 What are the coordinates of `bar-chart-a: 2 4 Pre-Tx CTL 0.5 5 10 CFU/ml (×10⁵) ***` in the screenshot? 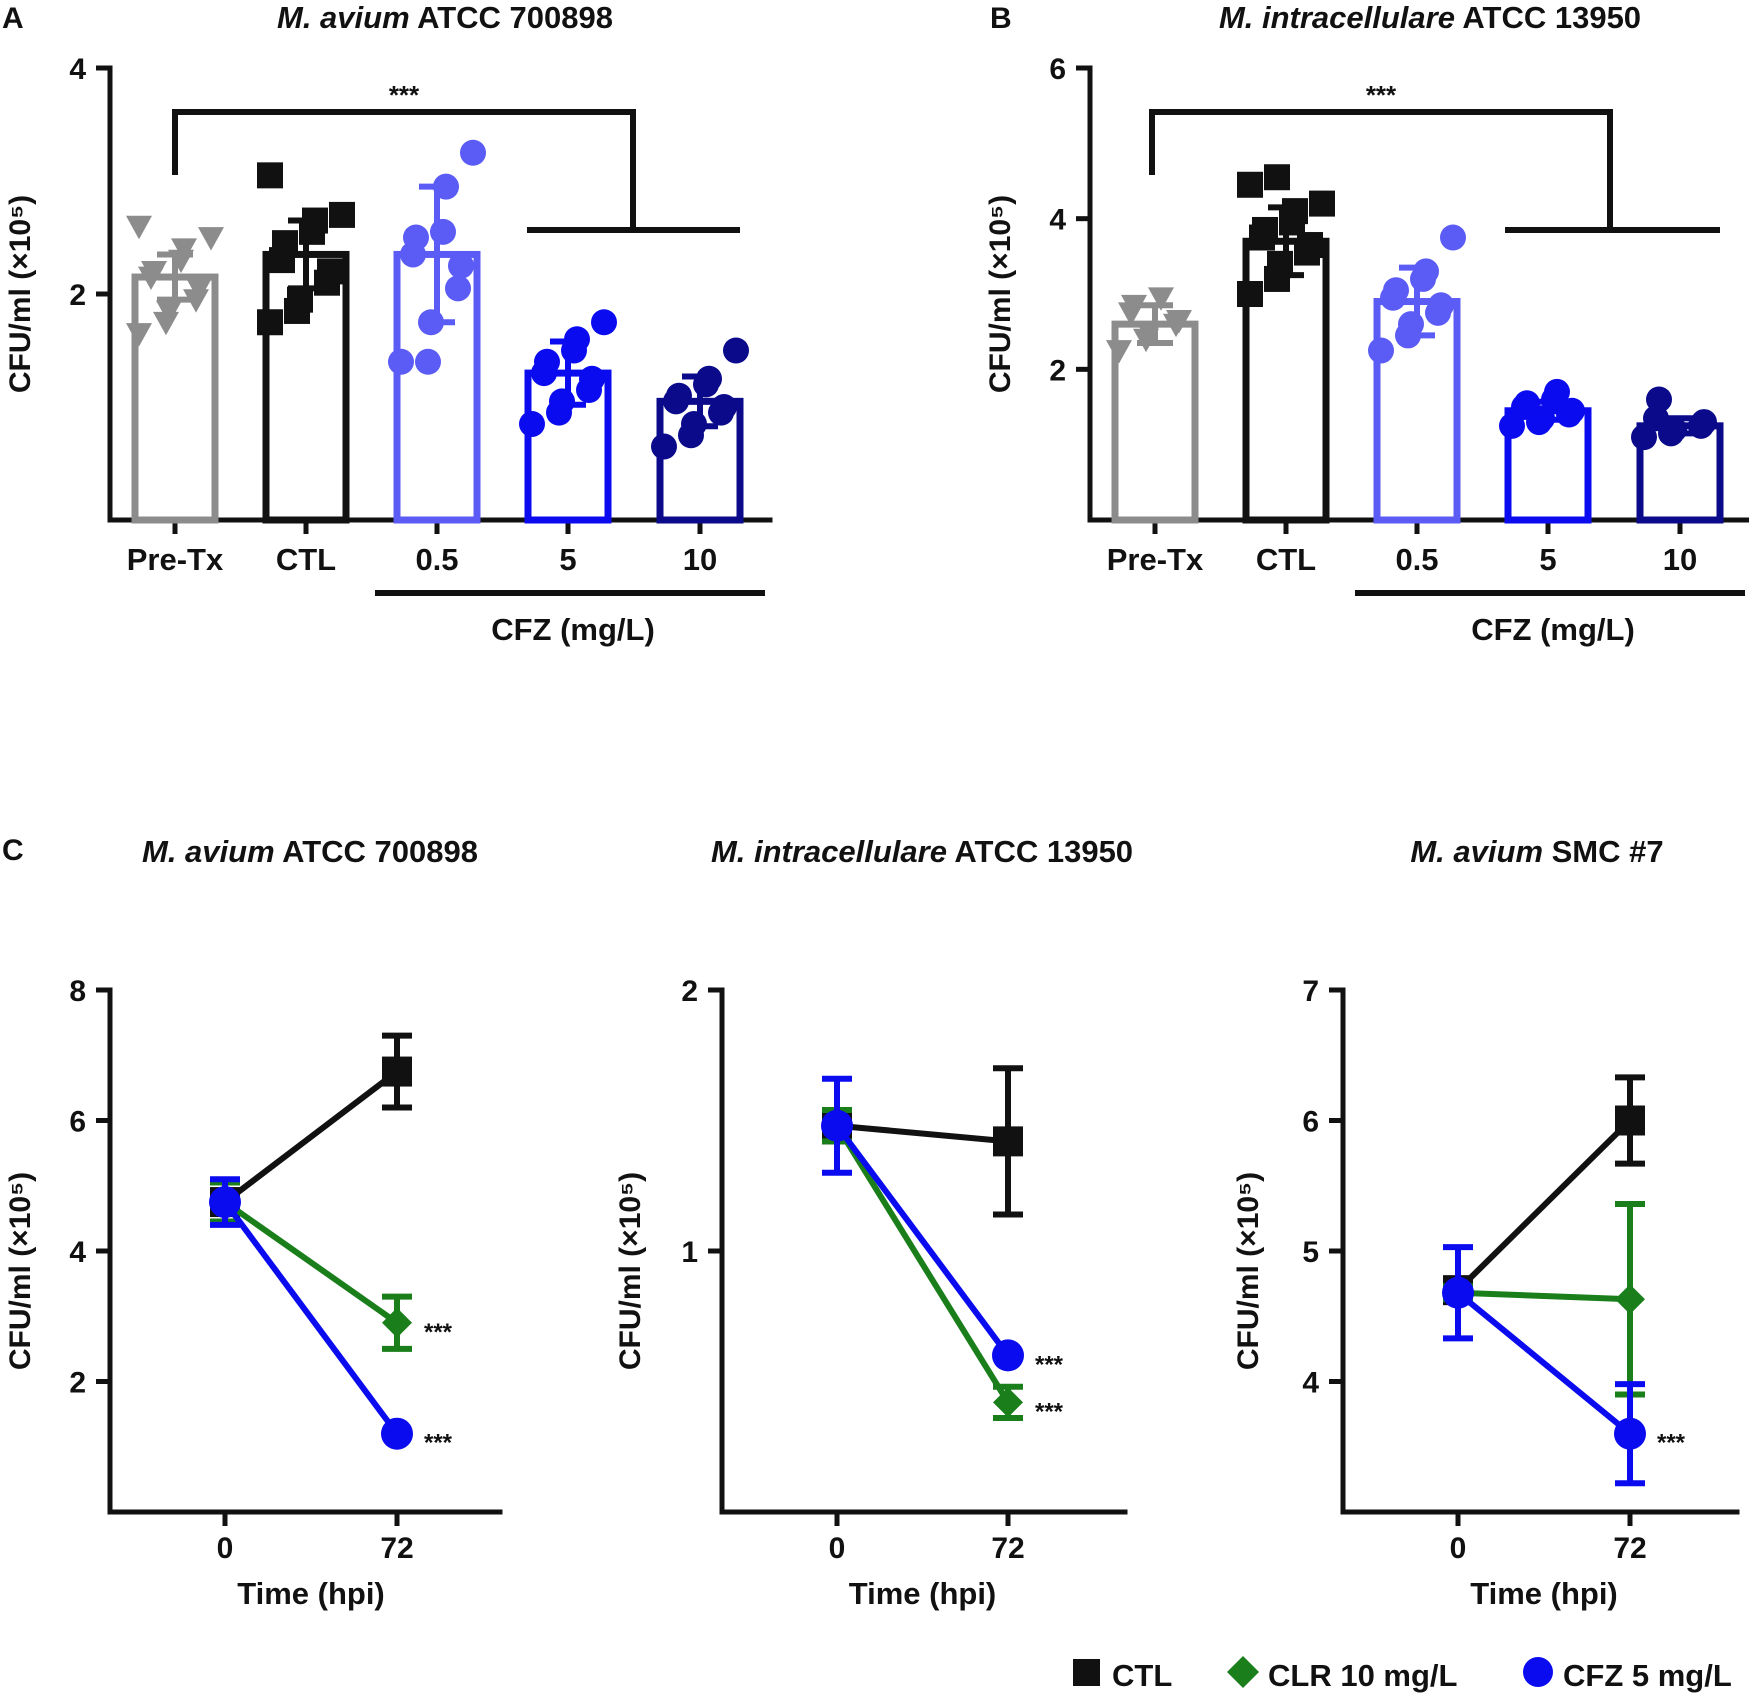 It's located at (388, 315).